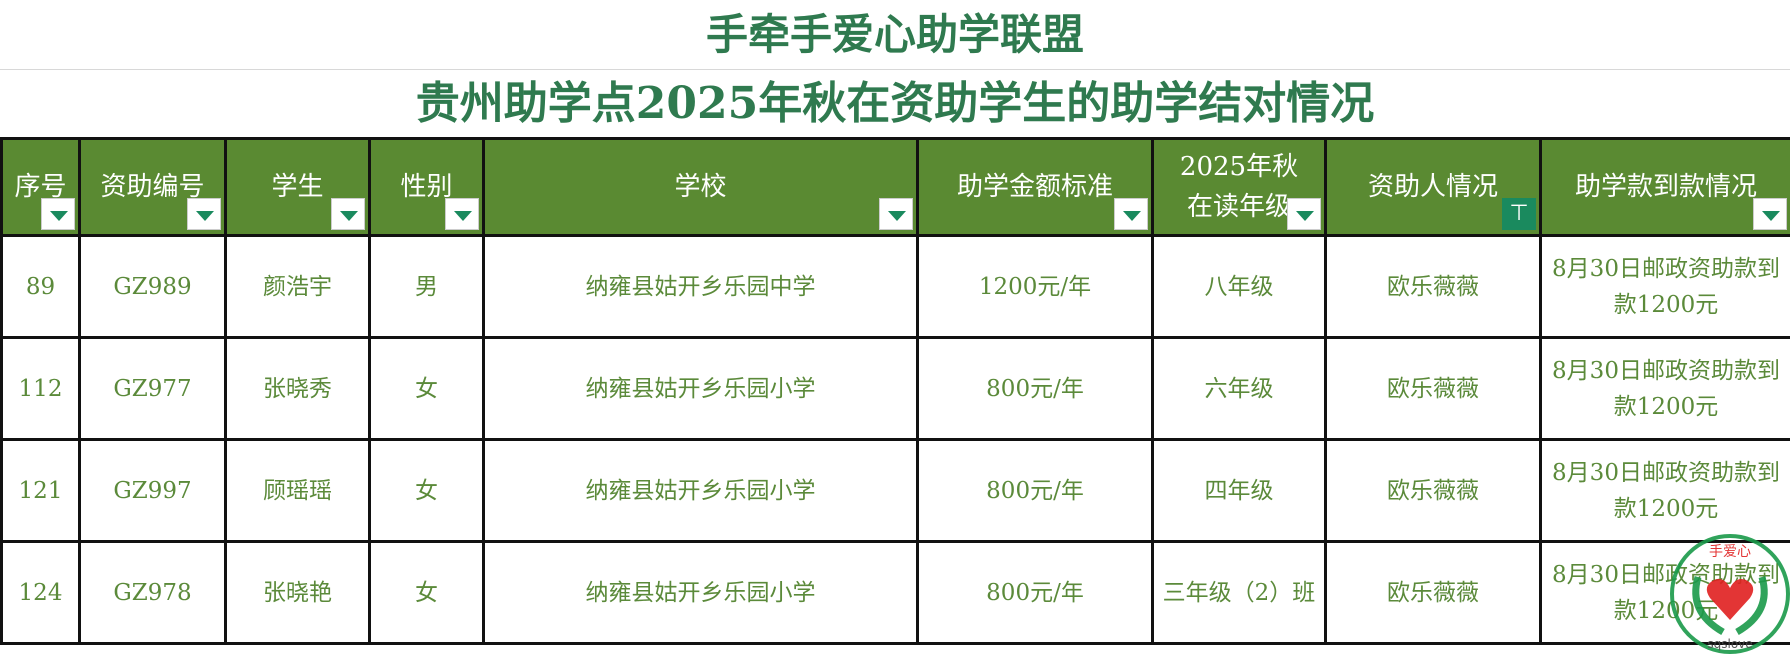  I want to click on cell-name: 张晓艳, so click(298, 593).